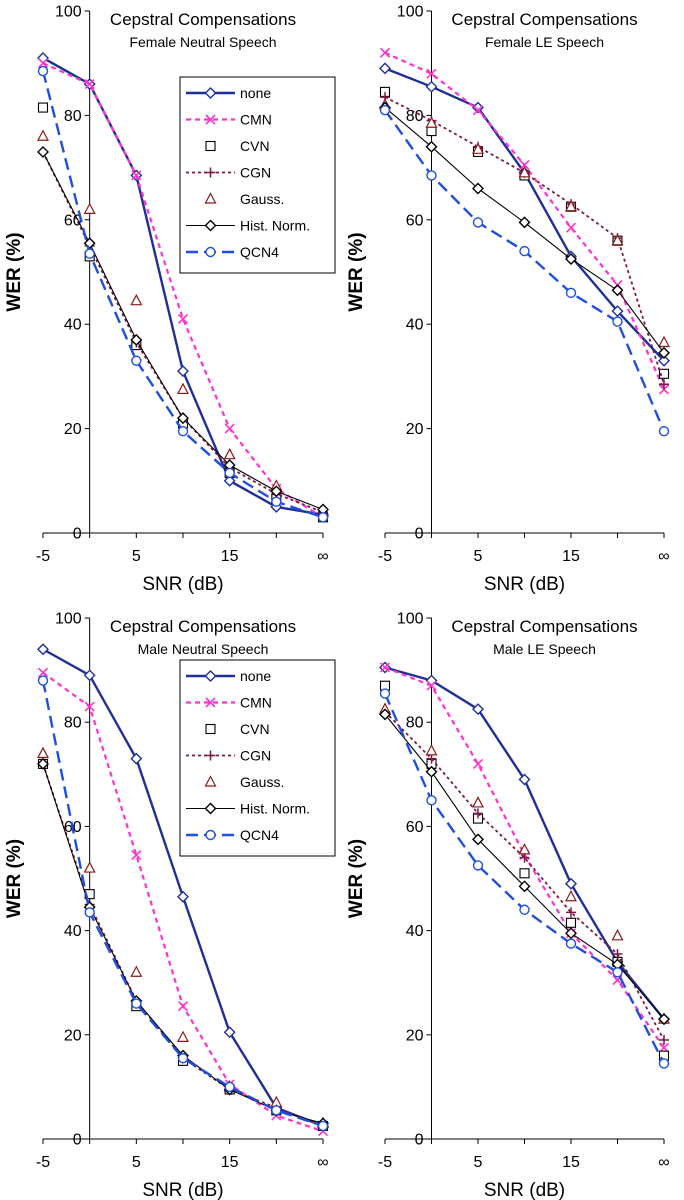  What do you see at coordinates (571, 556) in the screenshot?
I see `x-tick-label: 15` at bounding box center [571, 556].